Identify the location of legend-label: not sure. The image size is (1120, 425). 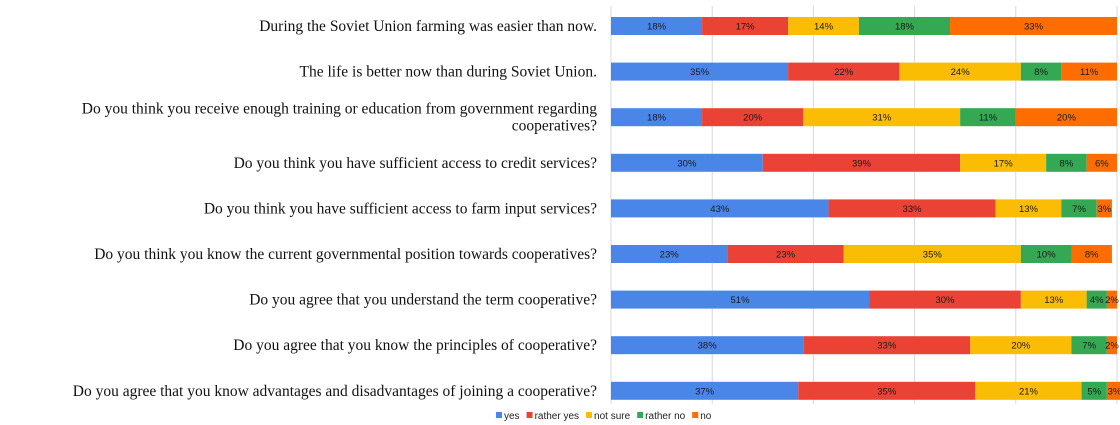
(612, 416).